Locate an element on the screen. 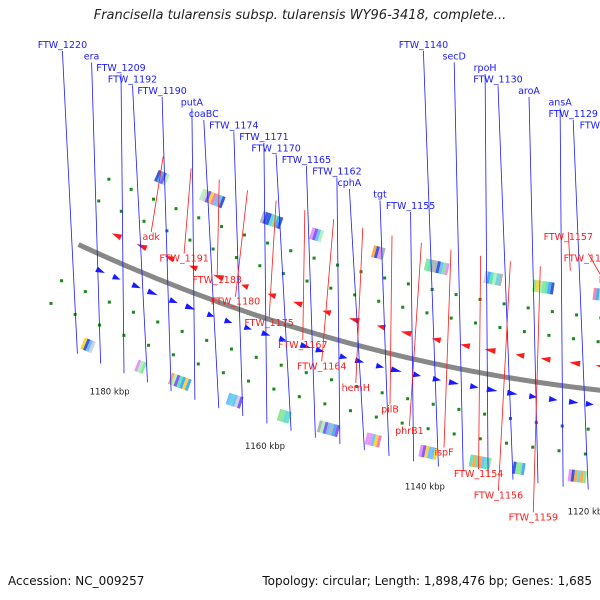 The image size is (600, 600). forward-gene-label: FTW_1220 is located at coordinates (62, 45).